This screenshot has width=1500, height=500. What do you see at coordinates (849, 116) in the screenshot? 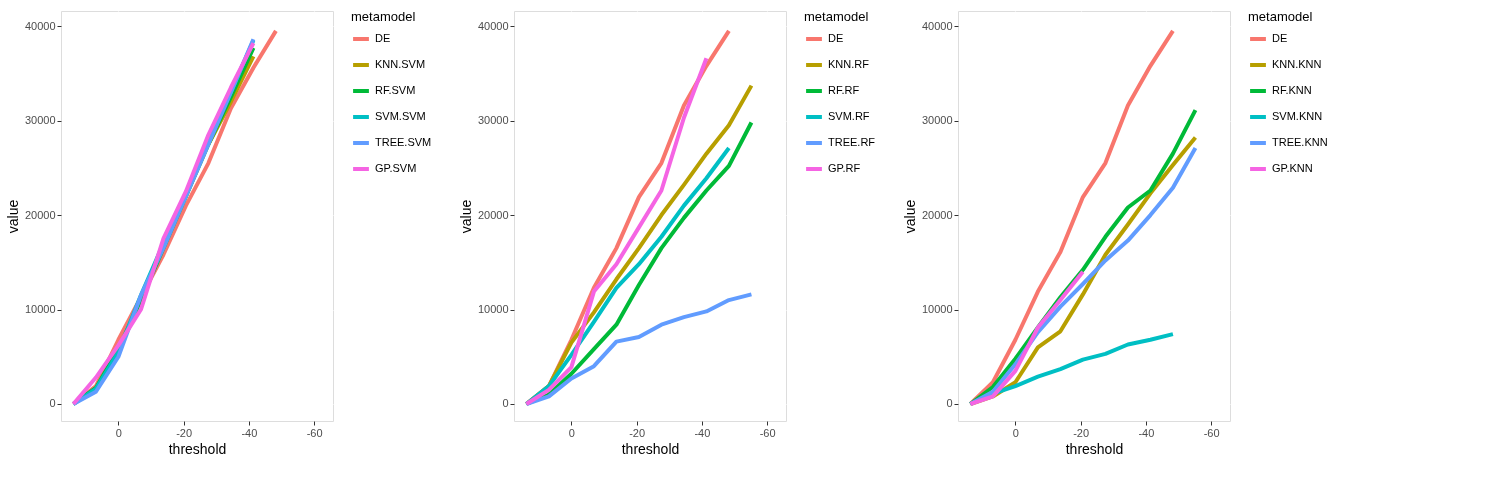
I see `legend-label: SVM.RF` at bounding box center [849, 116].